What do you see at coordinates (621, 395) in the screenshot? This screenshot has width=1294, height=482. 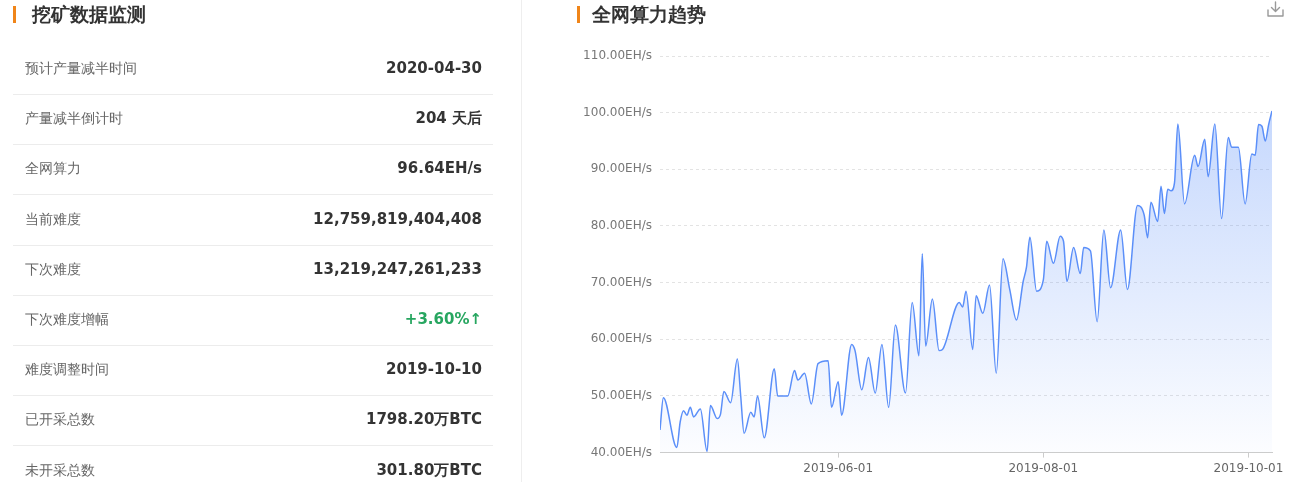 I see `y-tick-label: 50.00EH/s` at bounding box center [621, 395].